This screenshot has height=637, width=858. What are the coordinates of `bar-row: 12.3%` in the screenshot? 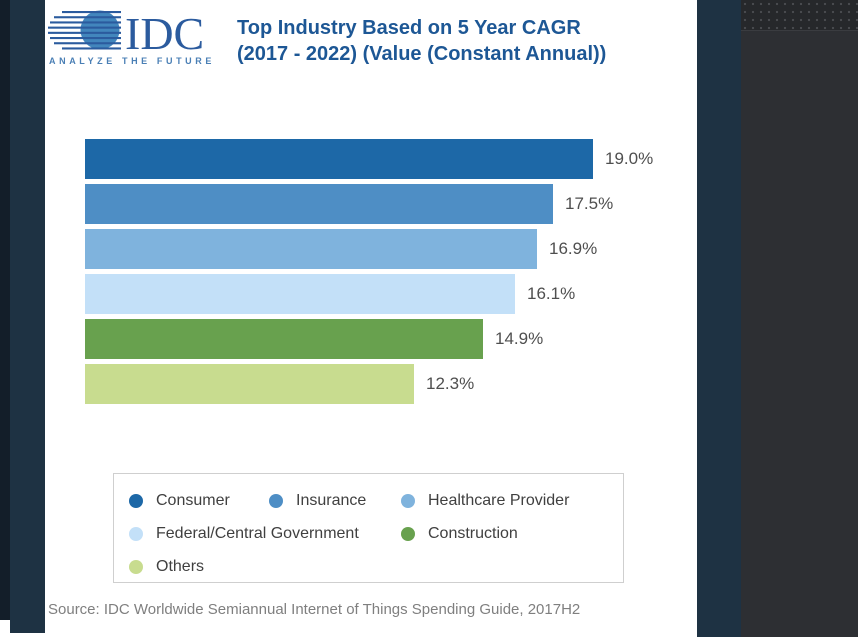 It's located at (385, 384).